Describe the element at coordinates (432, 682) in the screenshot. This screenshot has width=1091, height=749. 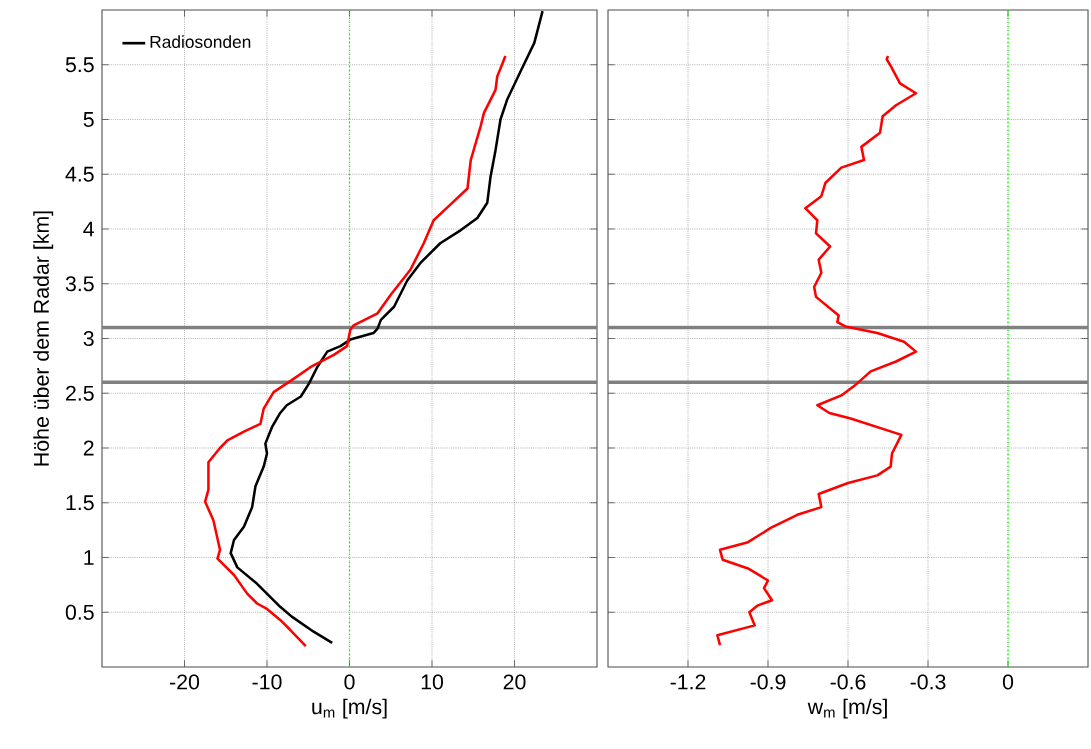
I see `x-tick-label: 10` at that location.